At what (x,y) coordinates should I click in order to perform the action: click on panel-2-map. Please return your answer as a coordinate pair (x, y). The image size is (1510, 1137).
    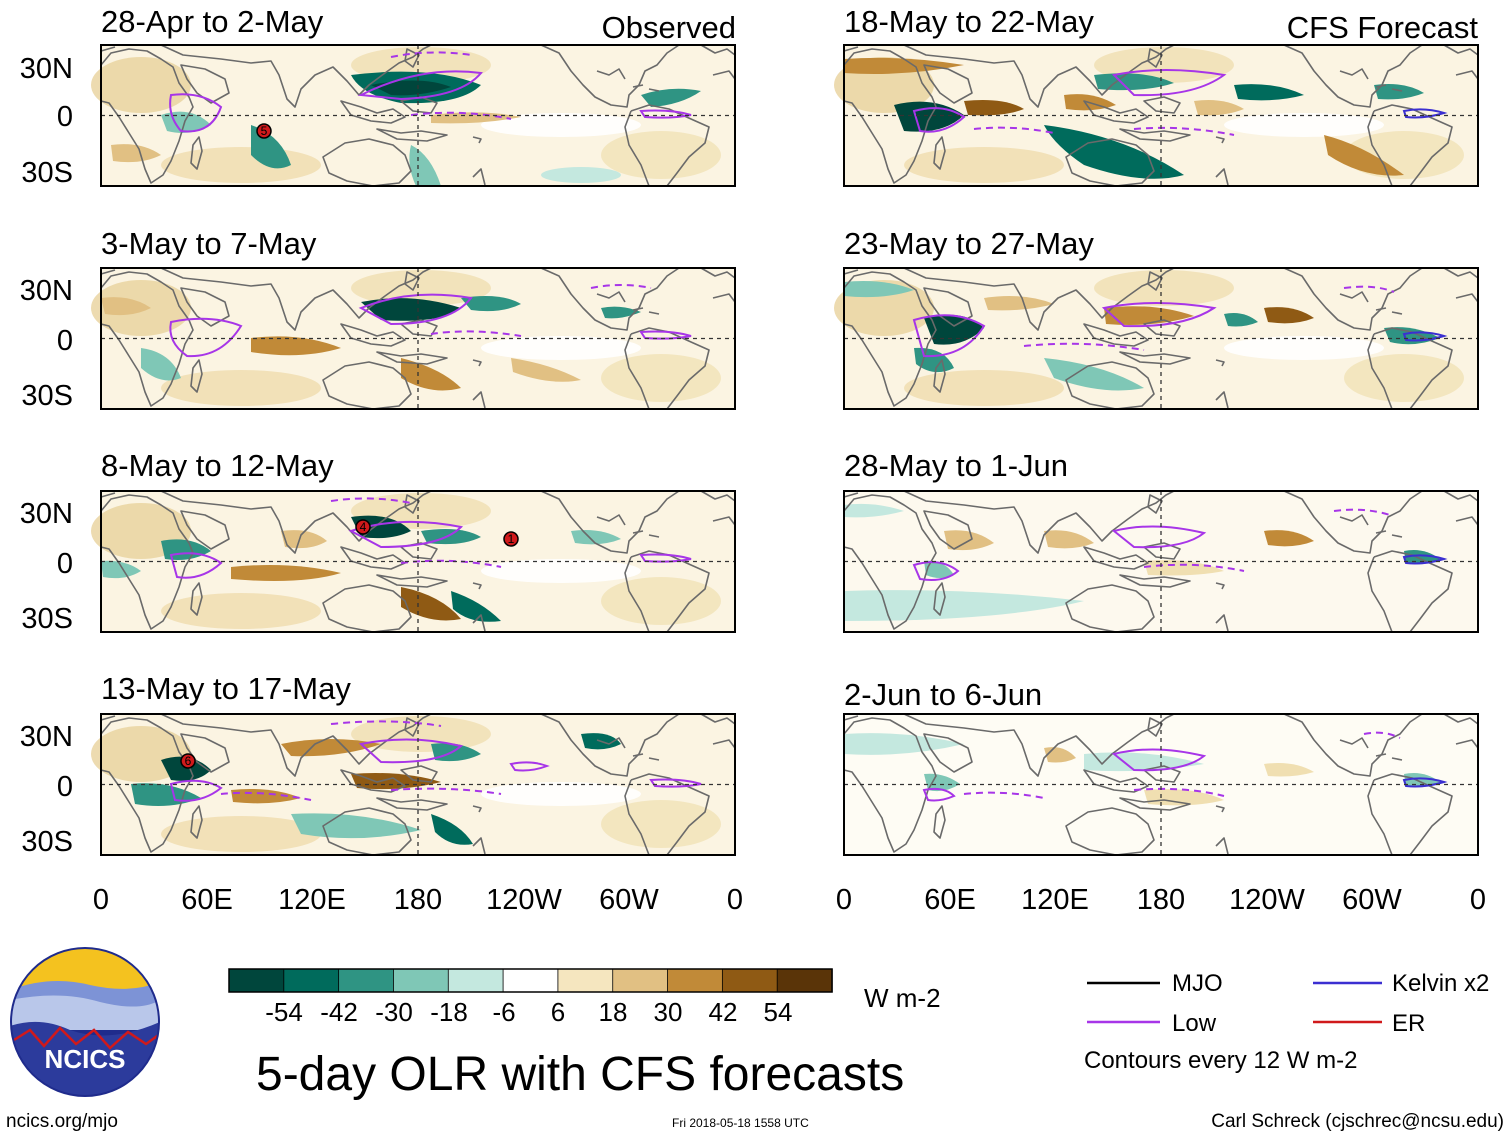
    Looking at the image, I should click on (413, 338).